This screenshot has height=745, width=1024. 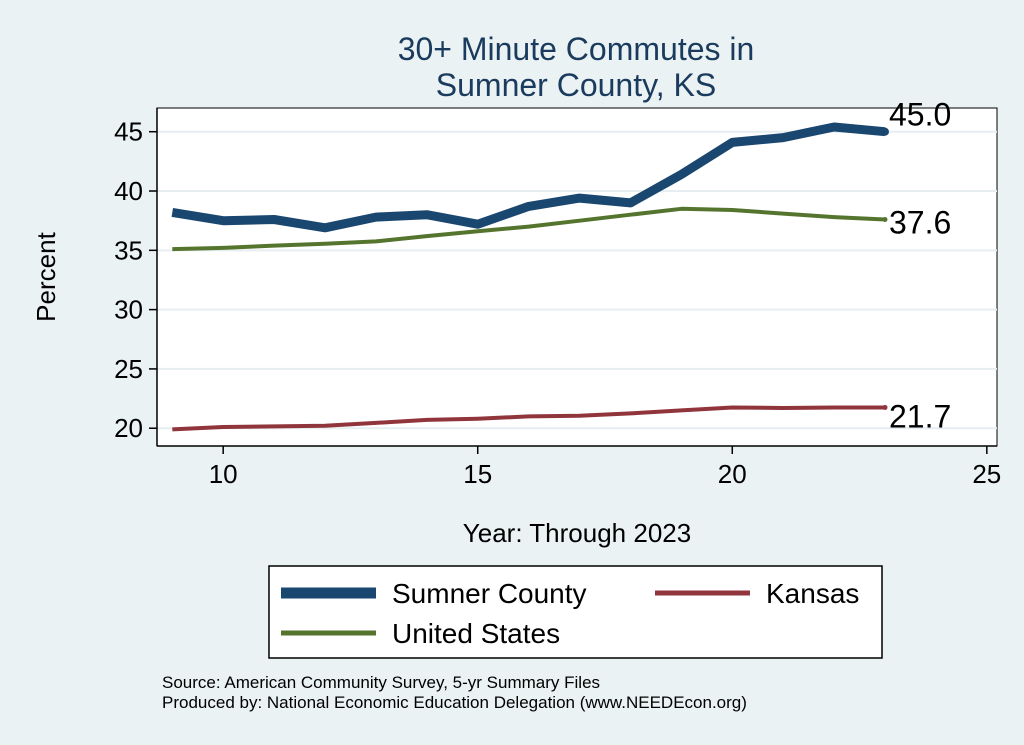 I want to click on legend: Sumner County Kansas United States, so click(x=575, y=612).